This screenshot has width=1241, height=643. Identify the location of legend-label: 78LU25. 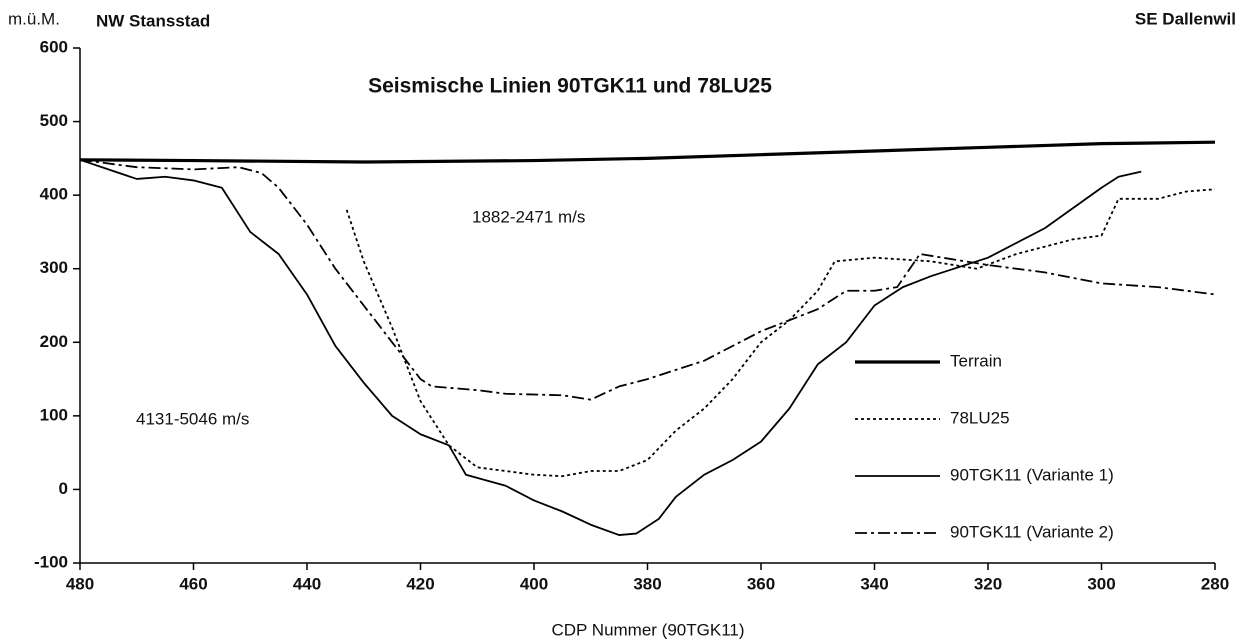
(980, 417).